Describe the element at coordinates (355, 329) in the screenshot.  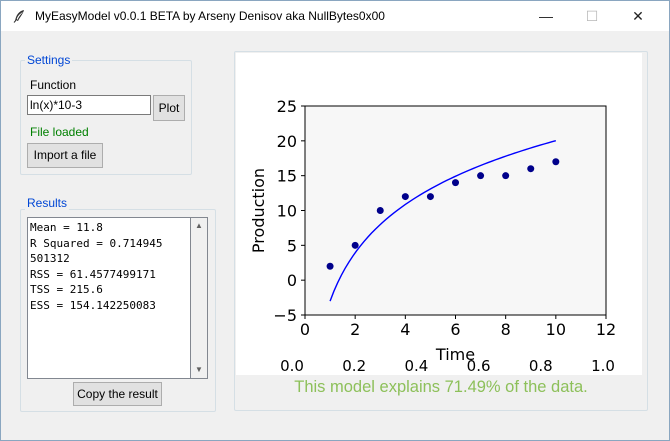
I see `x-tick-label: 2` at that location.